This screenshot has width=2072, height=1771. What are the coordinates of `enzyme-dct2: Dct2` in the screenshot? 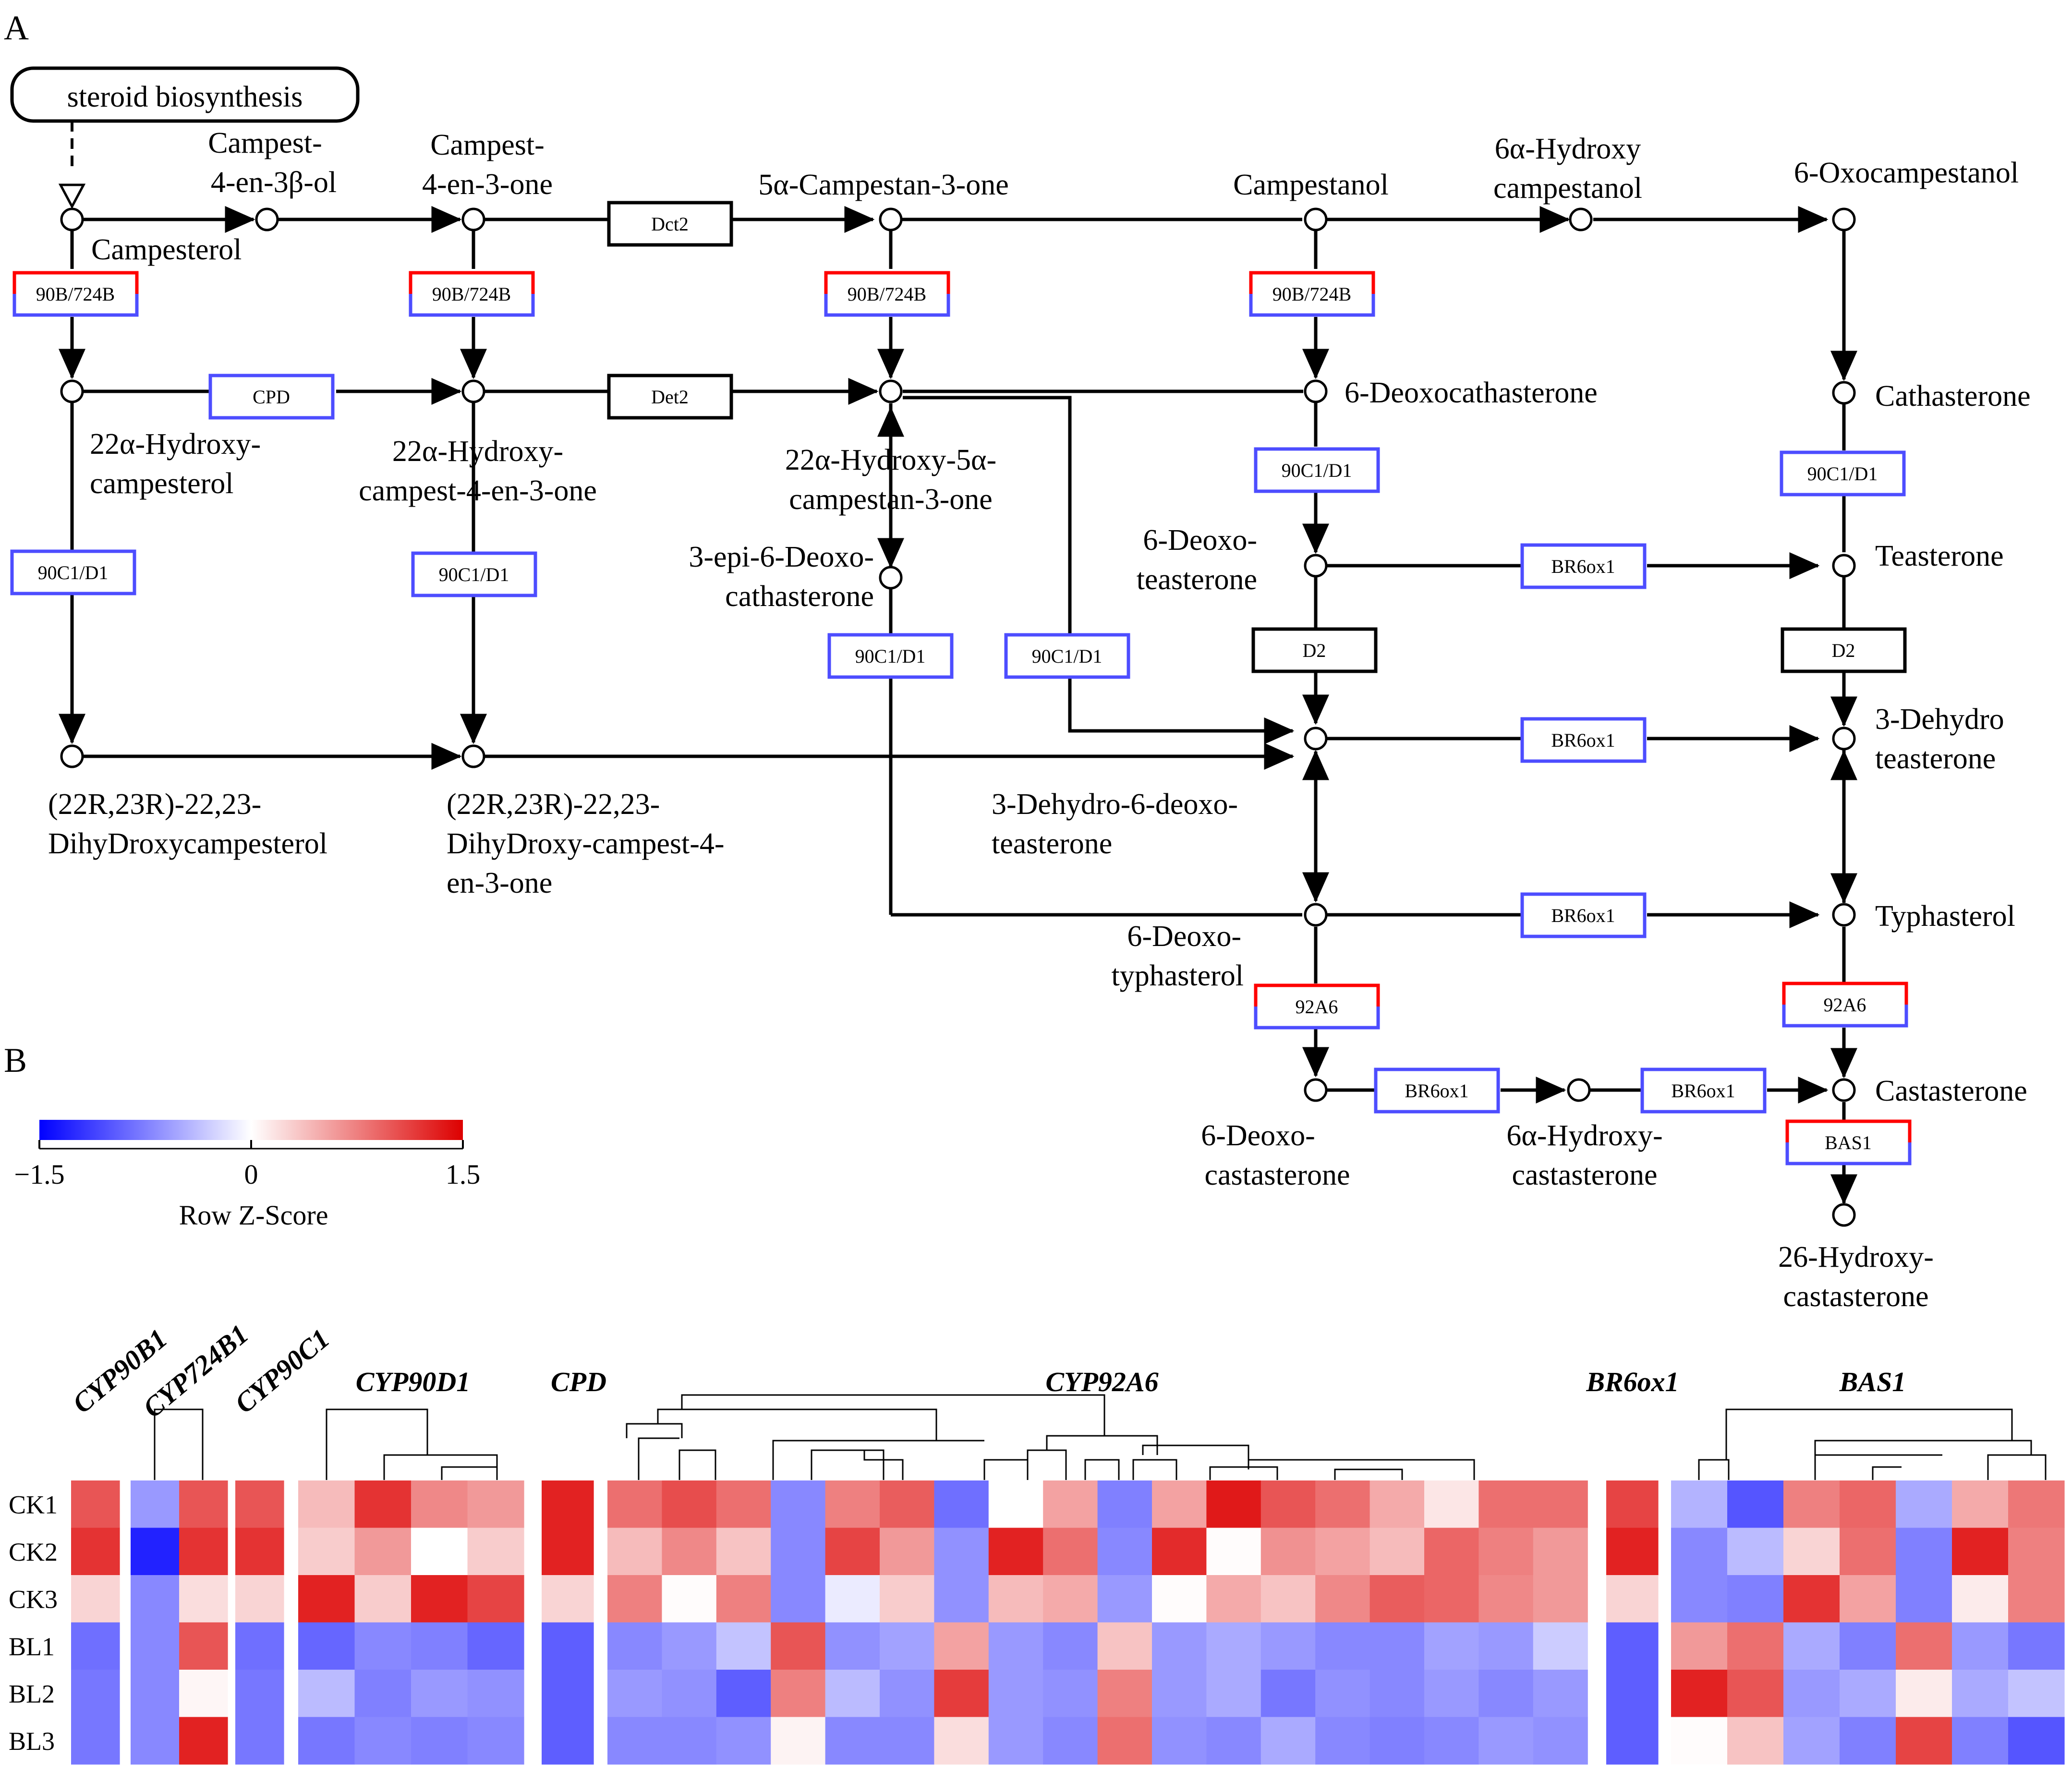 It's located at (670, 224).